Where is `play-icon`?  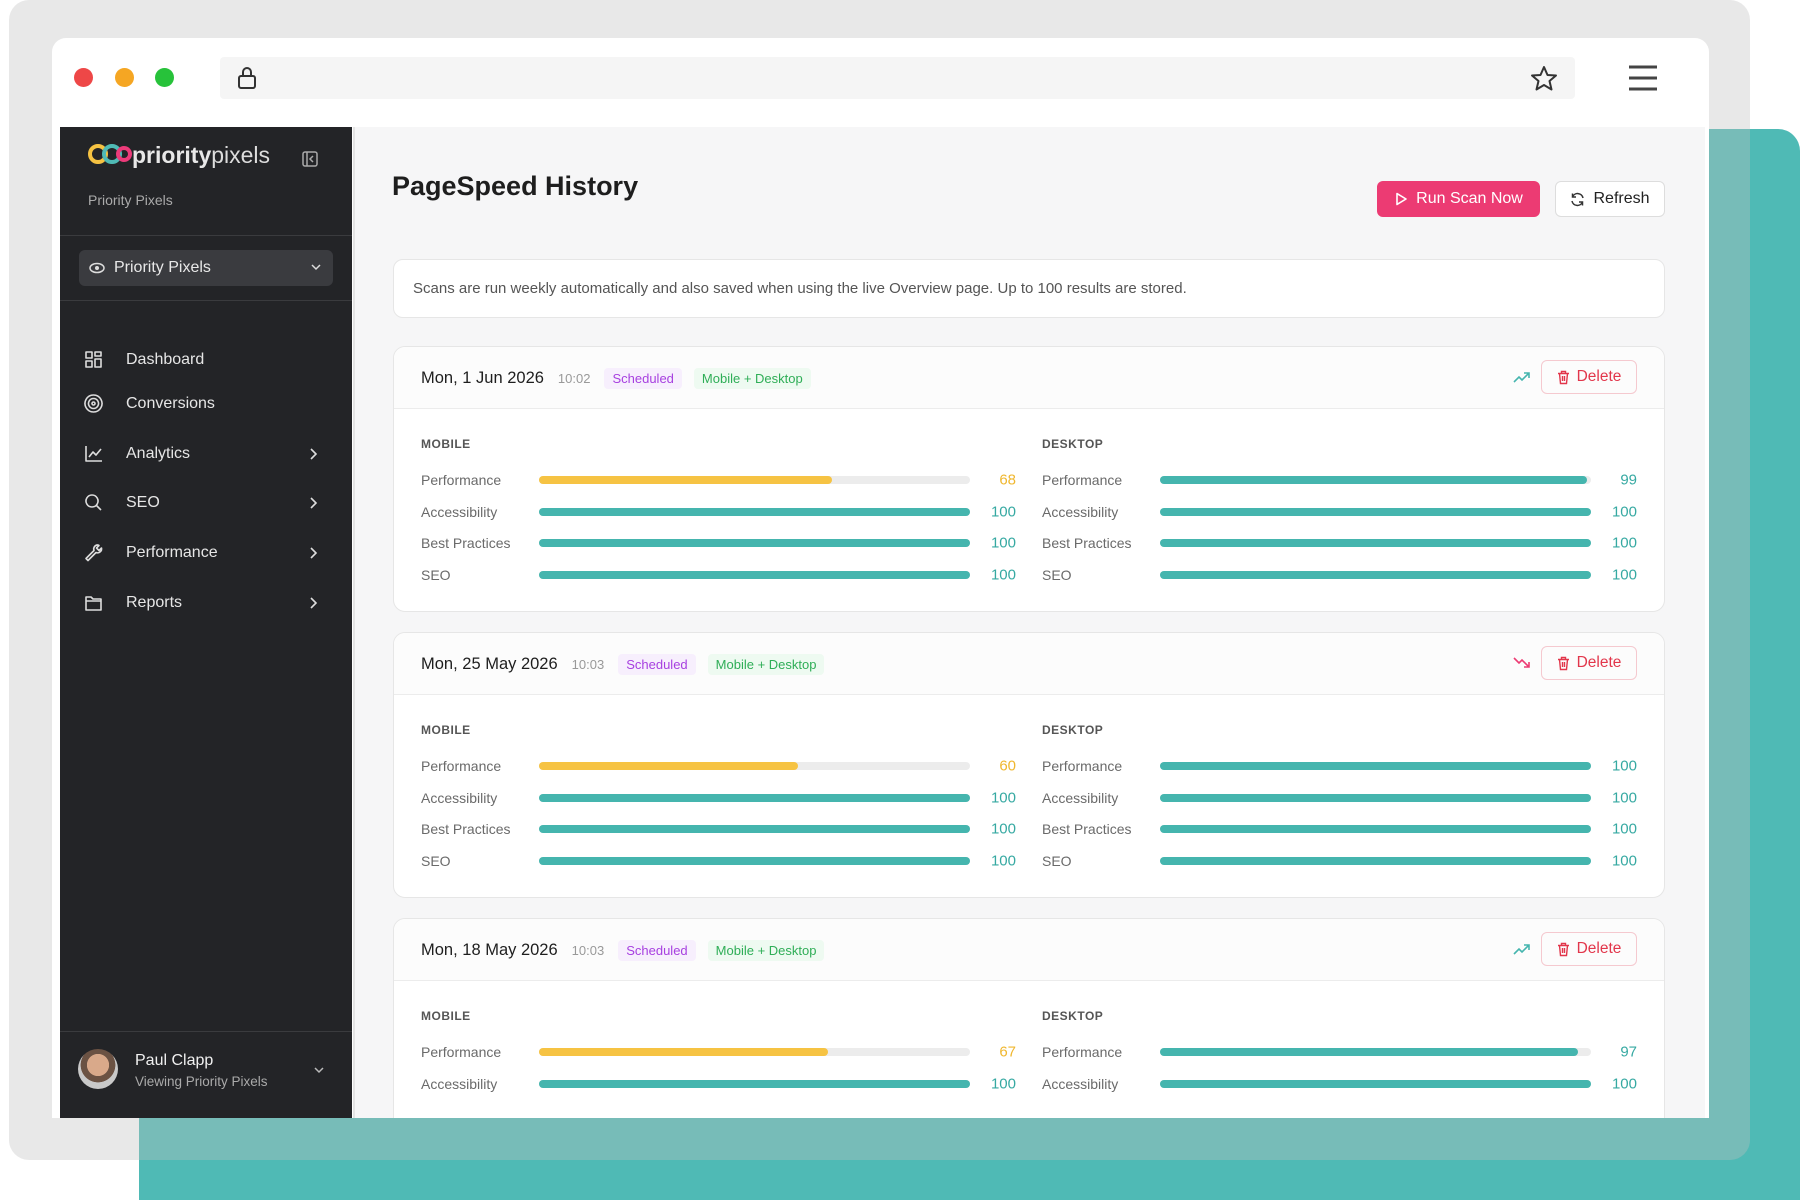 play-icon is located at coordinates (1401, 199).